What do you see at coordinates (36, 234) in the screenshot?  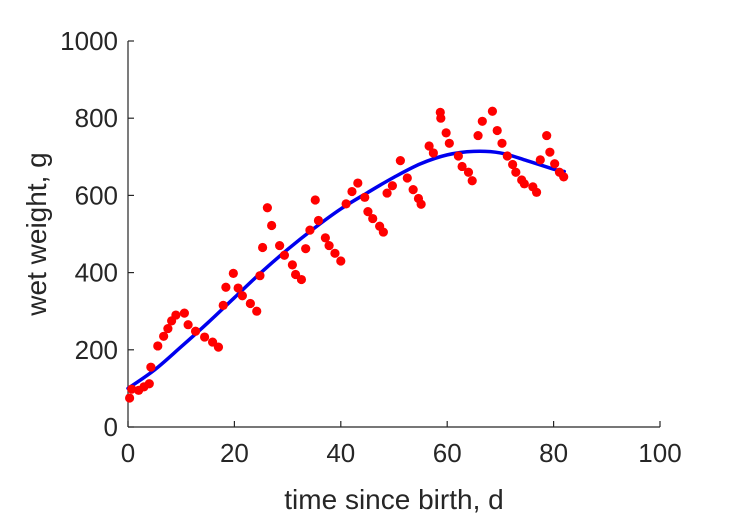 I see `y-axis-label: wet weight, g` at bounding box center [36, 234].